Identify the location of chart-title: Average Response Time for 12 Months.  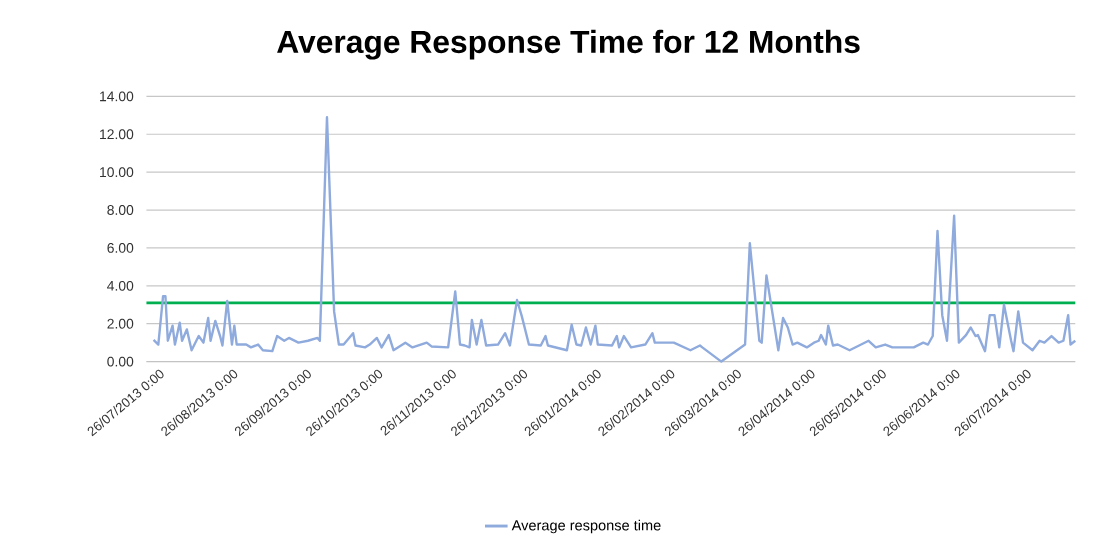
(568, 44).